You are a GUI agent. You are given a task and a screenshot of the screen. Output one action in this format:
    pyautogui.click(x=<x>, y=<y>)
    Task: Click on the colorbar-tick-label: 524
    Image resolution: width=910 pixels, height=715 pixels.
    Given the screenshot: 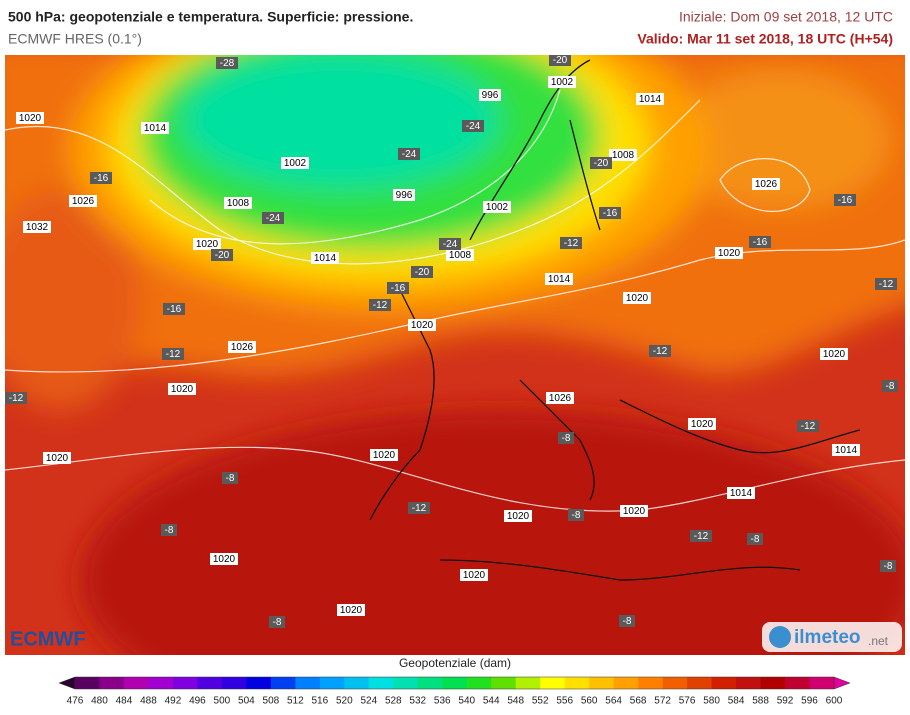 What is the action you would take?
    pyautogui.click(x=368, y=701)
    